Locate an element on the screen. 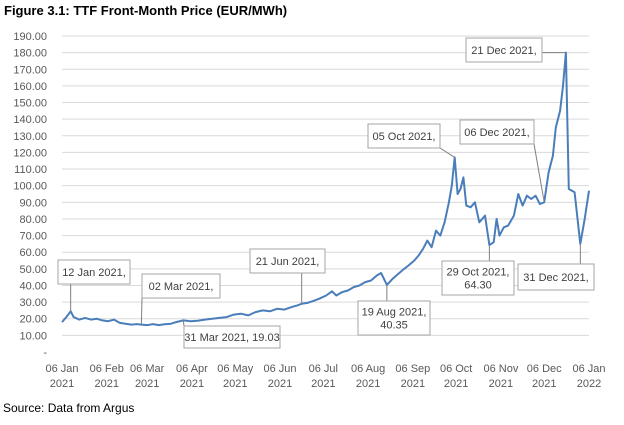 The width and height of the screenshot is (624, 425). x-tick-label: 06 Mar is located at coordinates (147, 369).